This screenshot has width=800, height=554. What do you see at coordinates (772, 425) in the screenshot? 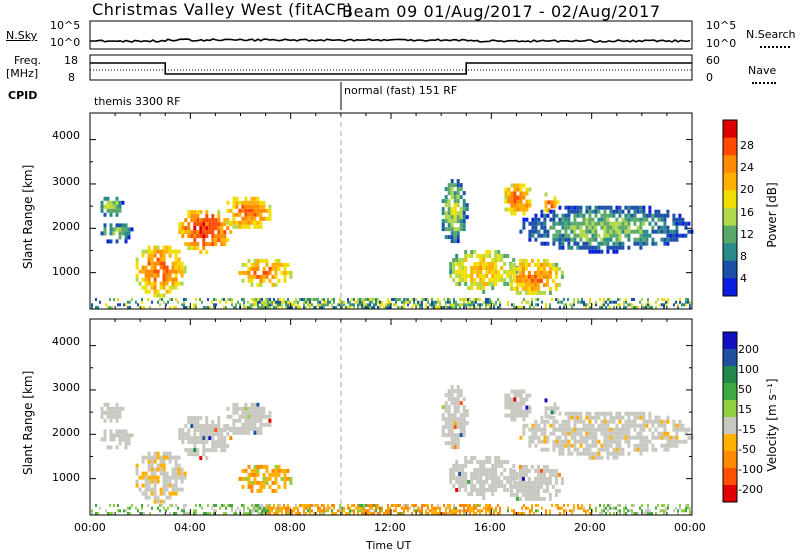
I see `velocity-cbar-label: Velocity [m s⁻¹]` at bounding box center [772, 425].